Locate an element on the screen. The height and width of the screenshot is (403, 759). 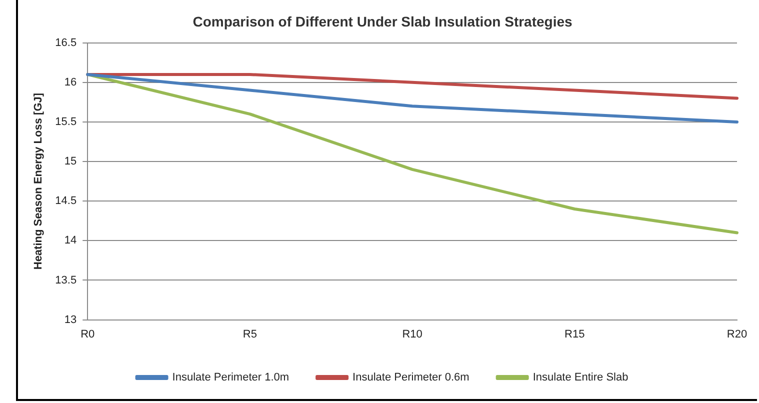
y-tick-label: 15 is located at coordinates (70, 162).